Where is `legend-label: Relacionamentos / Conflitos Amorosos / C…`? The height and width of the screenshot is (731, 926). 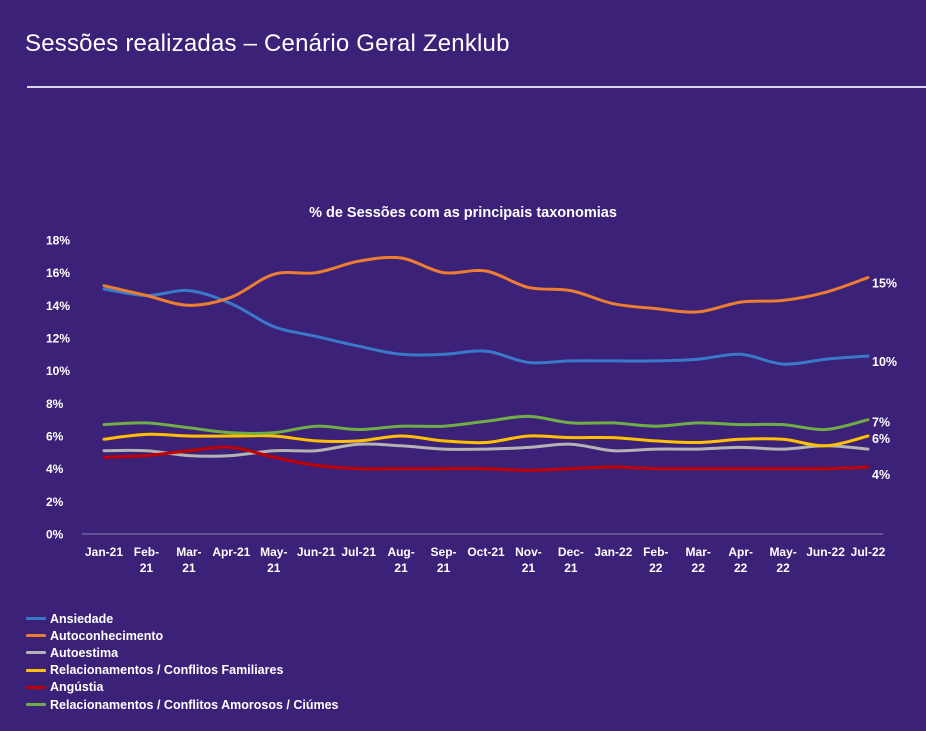 legend-label: Relacionamentos / Conflitos Amorosos / C… is located at coordinates (194, 704).